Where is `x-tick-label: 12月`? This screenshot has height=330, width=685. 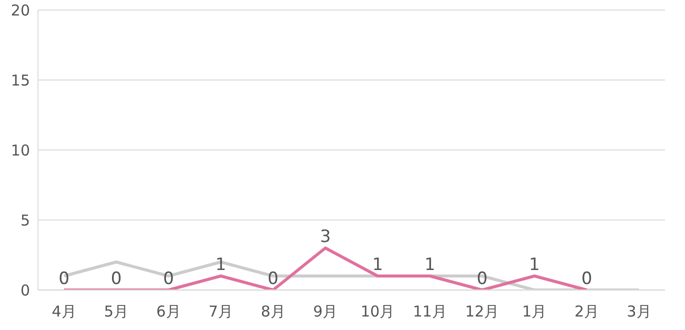
x-tick-label: 12月 is located at coordinates (482, 311).